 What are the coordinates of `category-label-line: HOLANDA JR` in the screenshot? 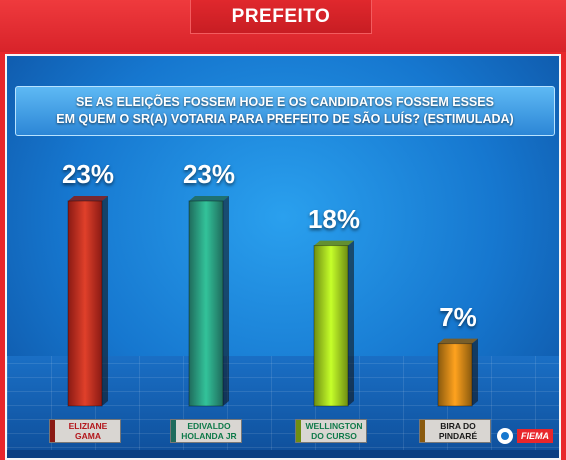 It's located at (209, 436).